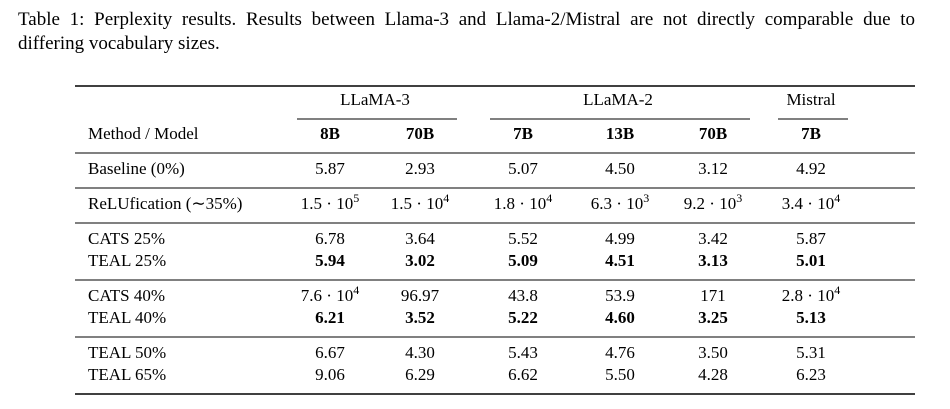 The height and width of the screenshot is (409, 950). I want to click on cell: 4.30, so click(420, 352).